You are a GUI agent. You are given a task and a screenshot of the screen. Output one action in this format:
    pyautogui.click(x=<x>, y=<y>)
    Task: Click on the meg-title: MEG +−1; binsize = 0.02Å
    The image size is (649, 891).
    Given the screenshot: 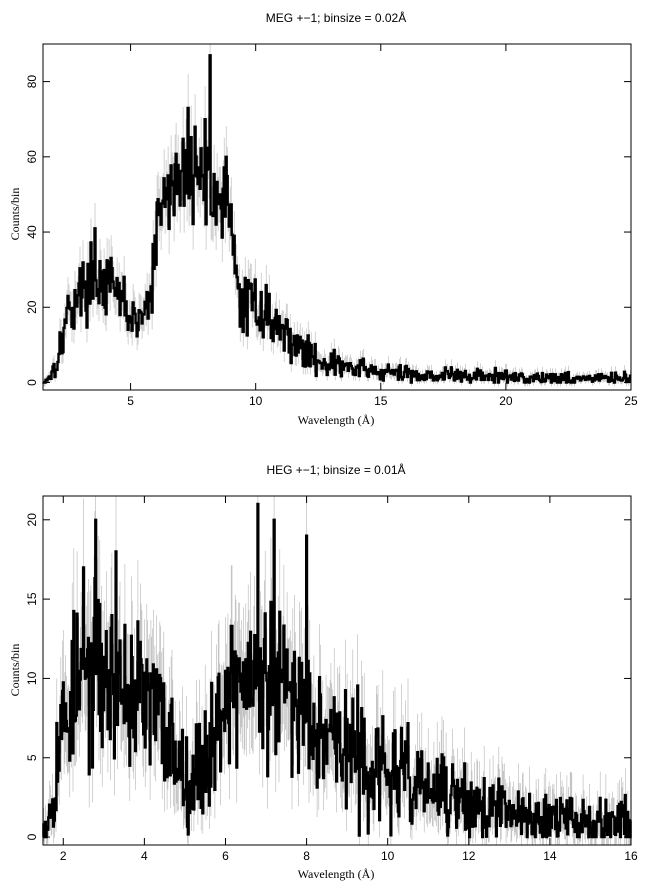 What is the action you would take?
    pyautogui.click(x=336, y=17)
    